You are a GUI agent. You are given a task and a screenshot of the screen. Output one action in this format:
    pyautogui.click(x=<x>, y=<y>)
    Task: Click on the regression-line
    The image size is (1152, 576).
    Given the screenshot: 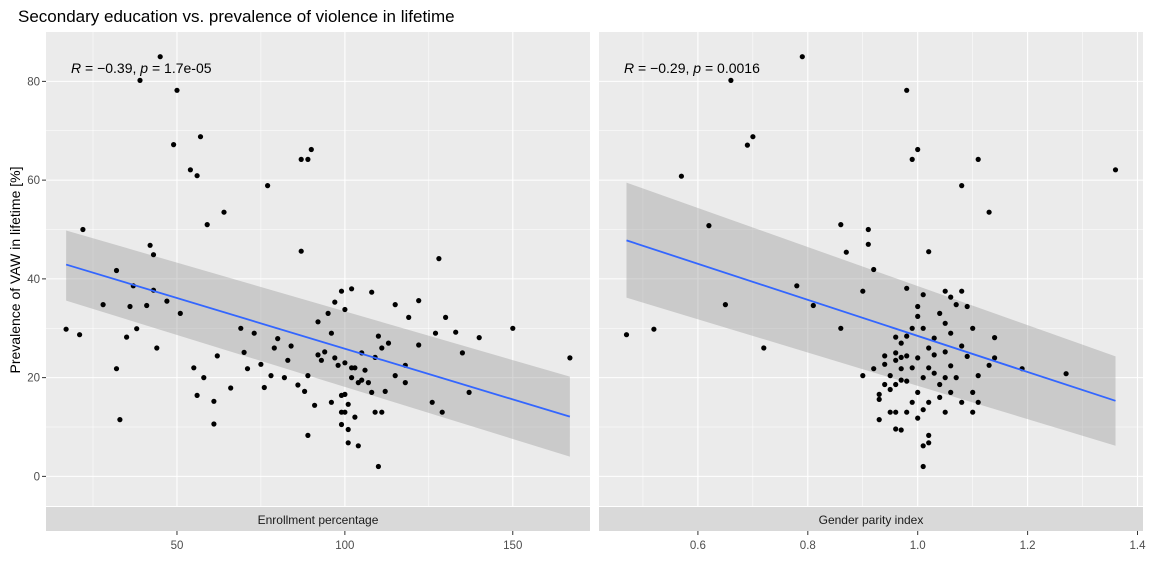 What is the action you would take?
    pyautogui.click(x=871, y=320)
    